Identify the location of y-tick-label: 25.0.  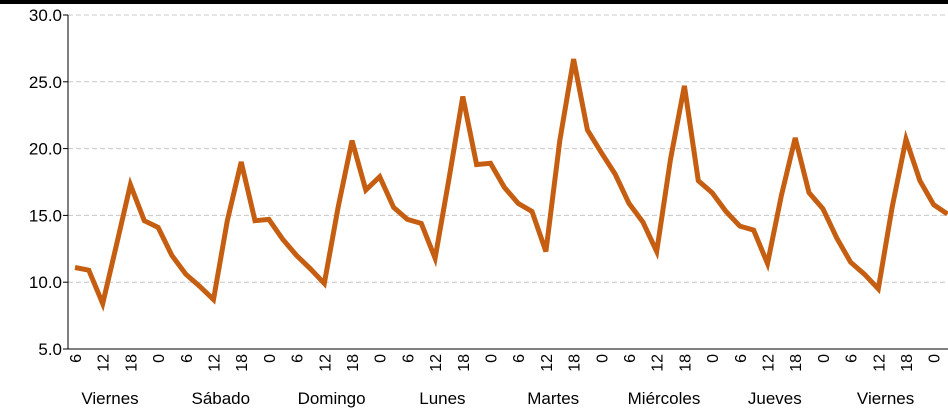
(45, 82).